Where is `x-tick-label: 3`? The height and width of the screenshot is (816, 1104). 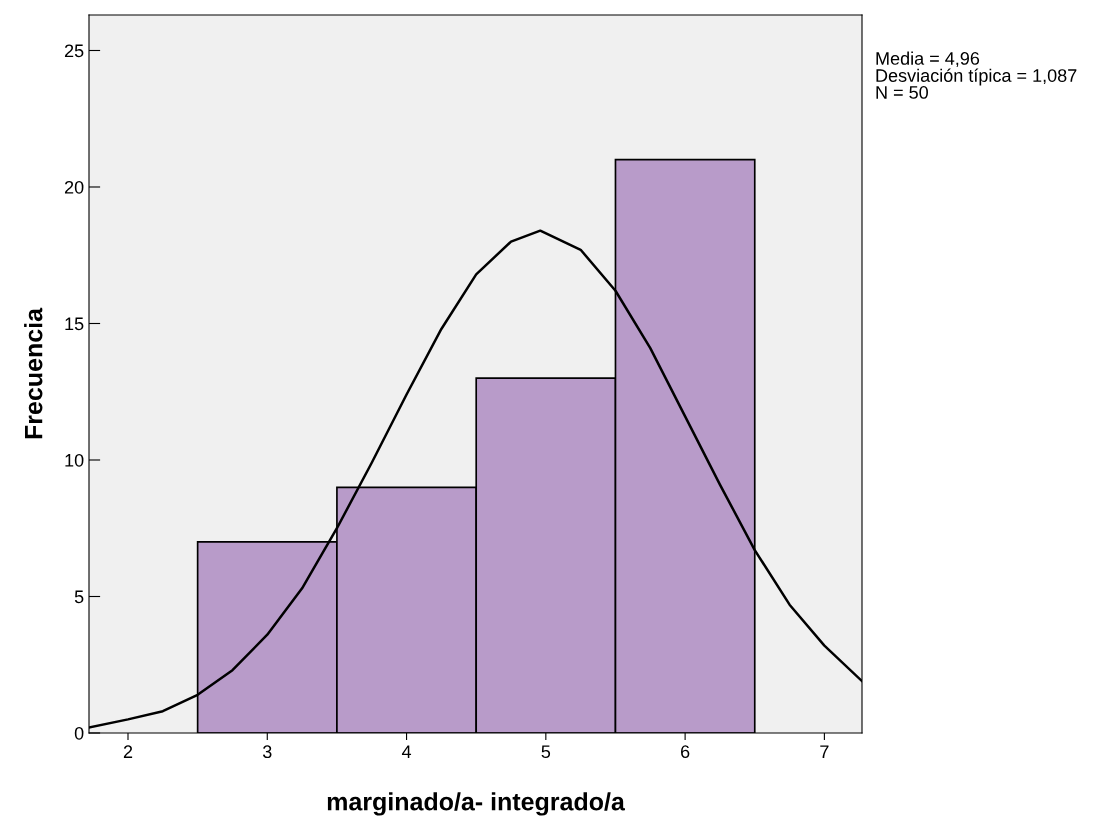
x-tick-label: 3 is located at coordinates (267, 752).